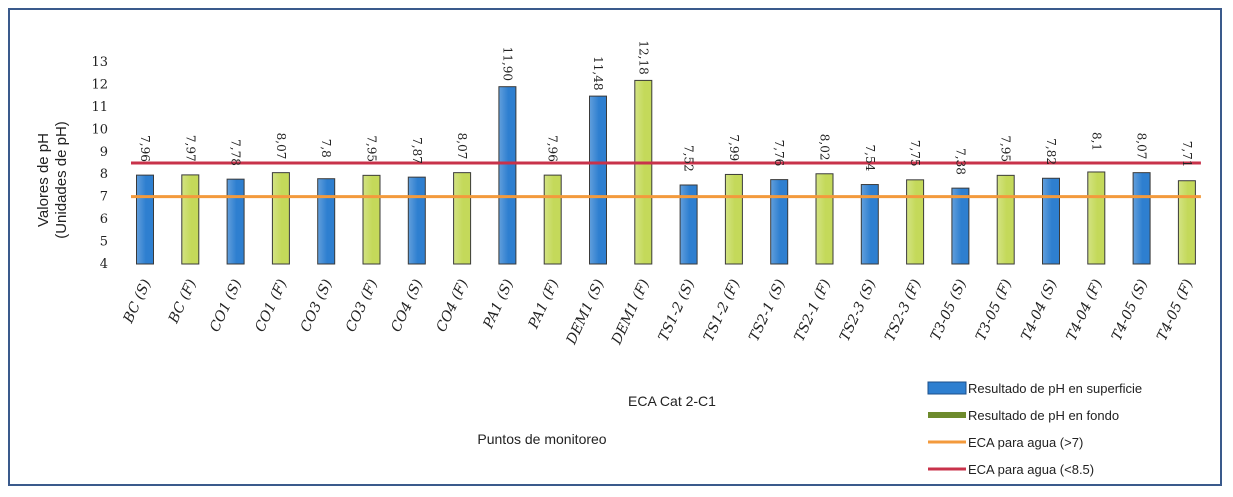 This screenshot has width=1233, height=497. I want to click on category-label: TS1-2 (S), so click(677, 310).